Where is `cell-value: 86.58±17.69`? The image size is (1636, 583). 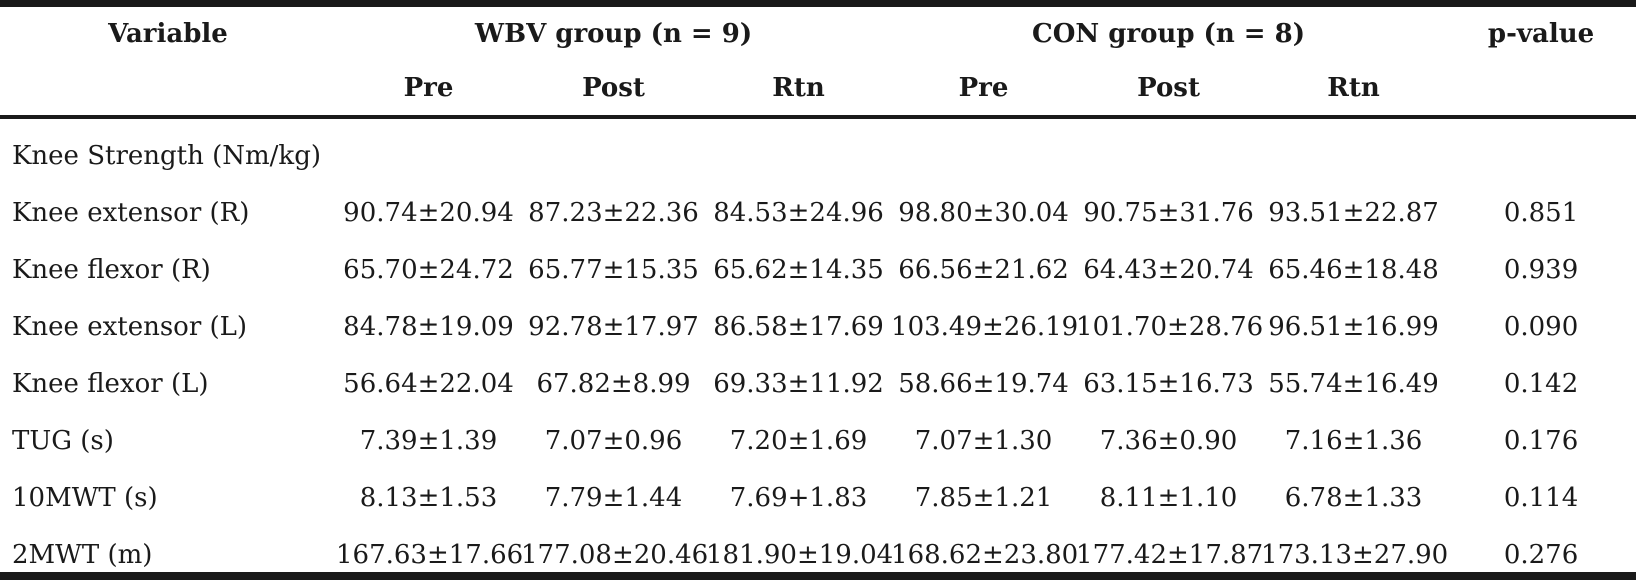
cell-value: 86.58±17.69 is located at coordinates (798, 326).